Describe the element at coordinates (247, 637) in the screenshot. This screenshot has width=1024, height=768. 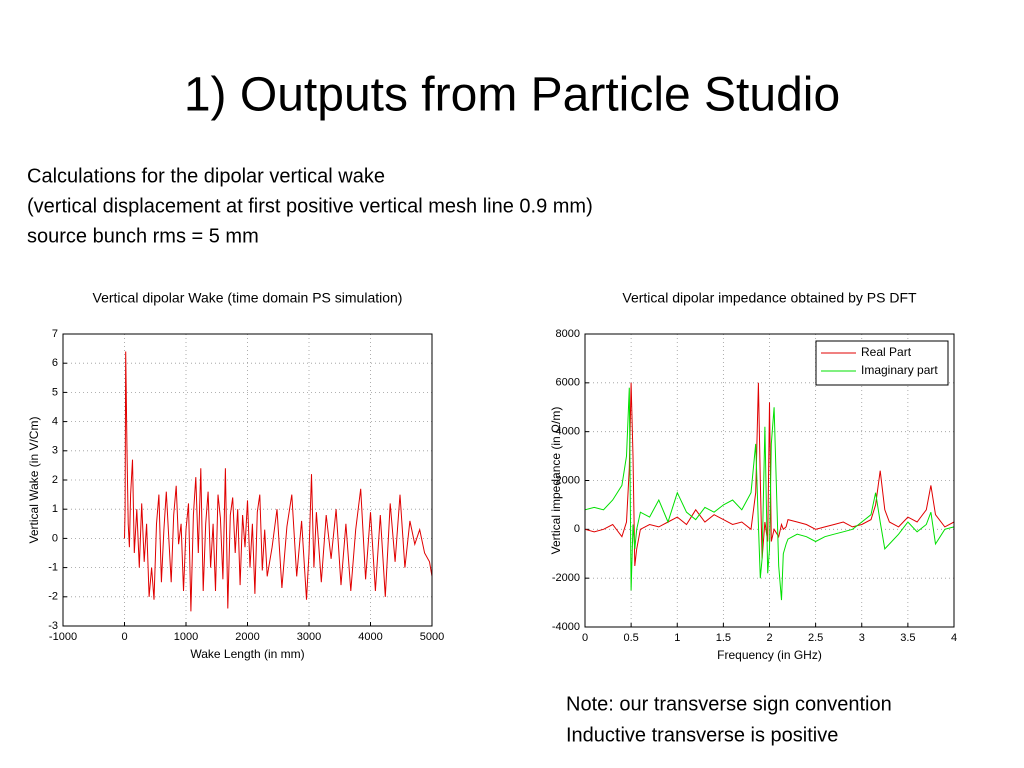
I see `x-tick-label: 2000` at that location.